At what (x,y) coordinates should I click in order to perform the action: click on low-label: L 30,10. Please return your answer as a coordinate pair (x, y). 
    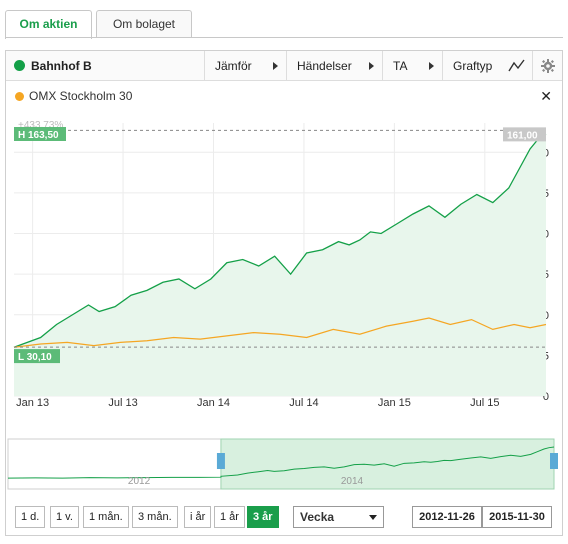
    Looking at the image, I should click on (35, 357).